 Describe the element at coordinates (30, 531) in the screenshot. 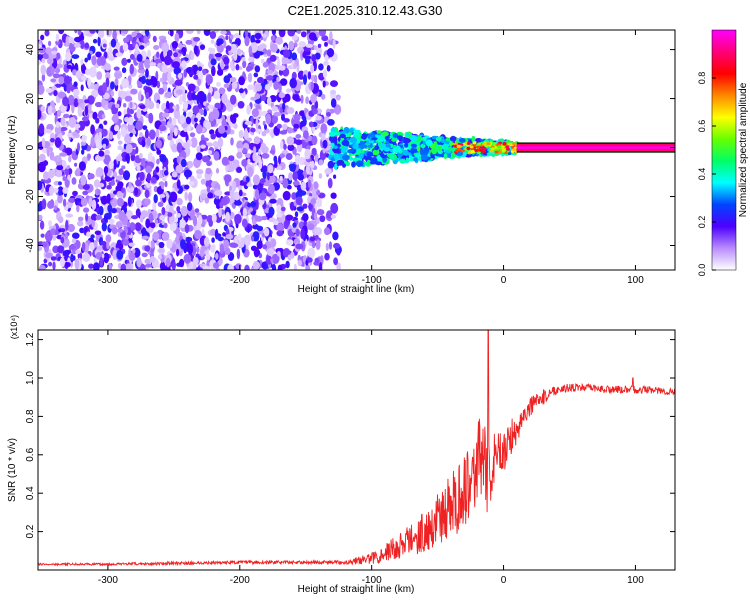

I see `y-tick-label: 0.2` at that location.